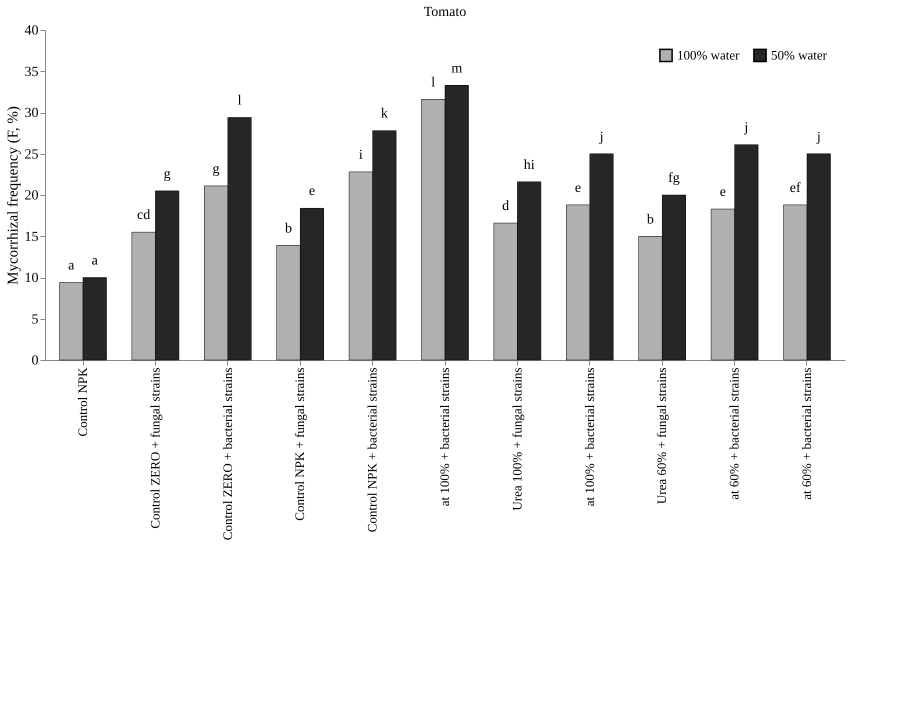 Image resolution: width=908 pixels, height=713 pixels. What do you see at coordinates (529, 165) in the screenshot?
I see `data-label: hi` at bounding box center [529, 165].